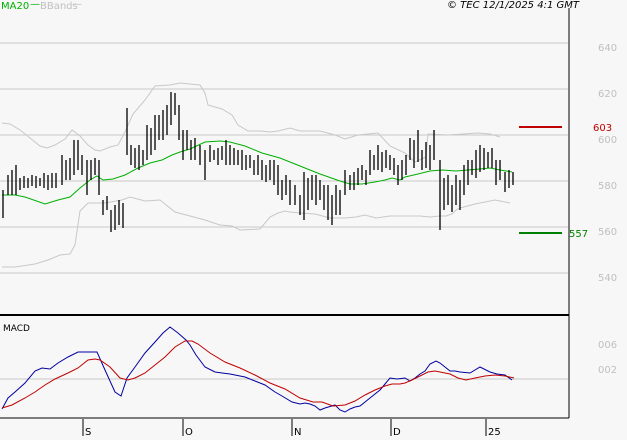 The width and height of the screenshot is (627, 440). Describe the element at coordinates (608, 278) in the screenshot. I see `y-tick-540: 540` at that location.